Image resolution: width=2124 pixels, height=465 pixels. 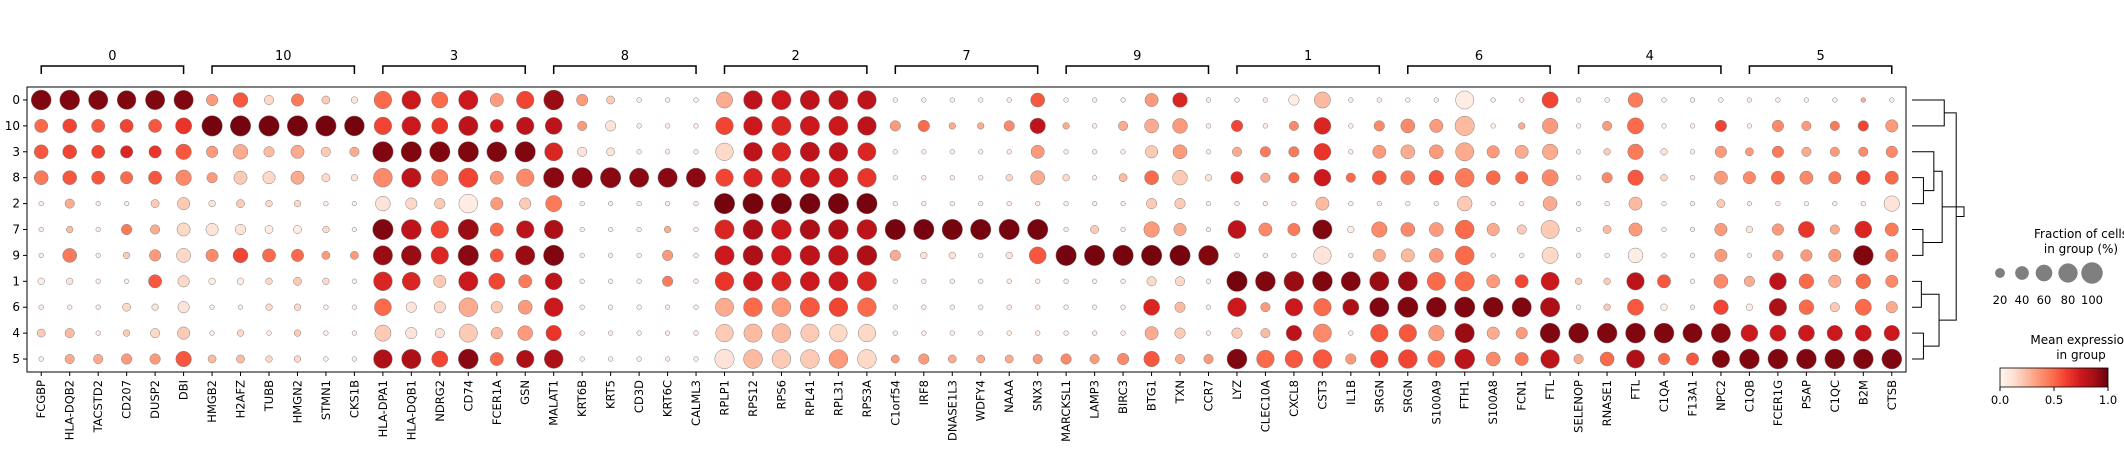 What do you see at coordinates (1237, 281) in the screenshot?
I see `dot-1-LYZ` at bounding box center [1237, 281].